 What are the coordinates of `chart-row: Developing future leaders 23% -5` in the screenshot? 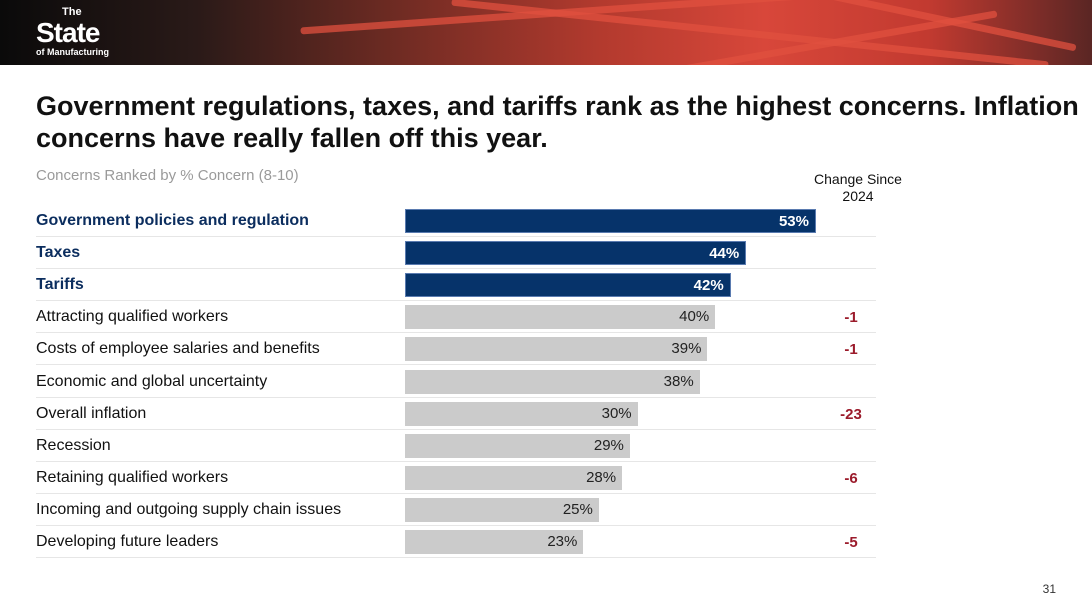 It's located at (456, 542).